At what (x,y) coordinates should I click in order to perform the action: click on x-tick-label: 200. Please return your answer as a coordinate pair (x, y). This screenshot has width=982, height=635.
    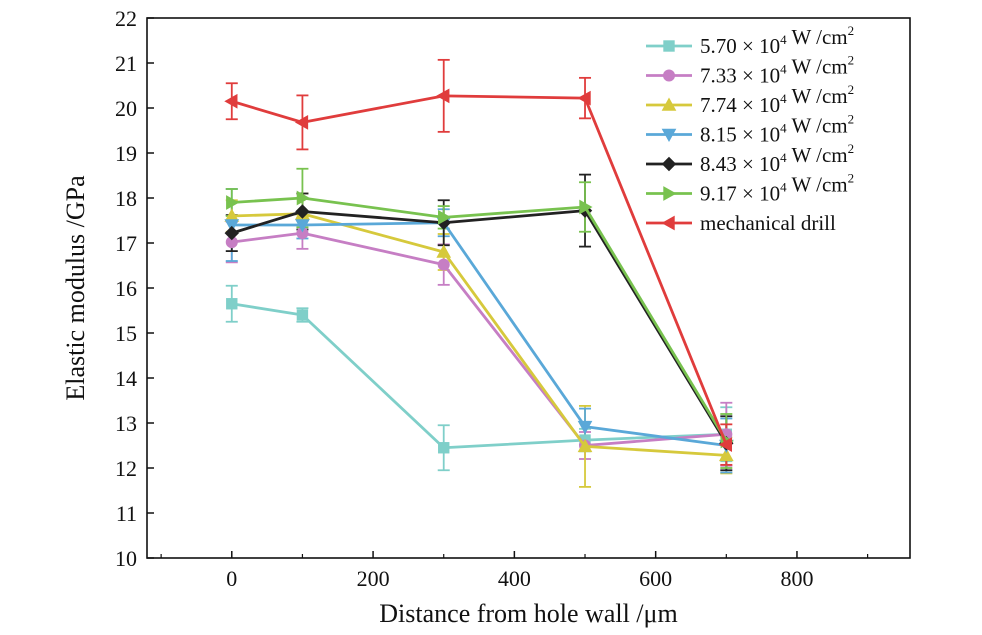
    Looking at the image, I should click on (373, 578).